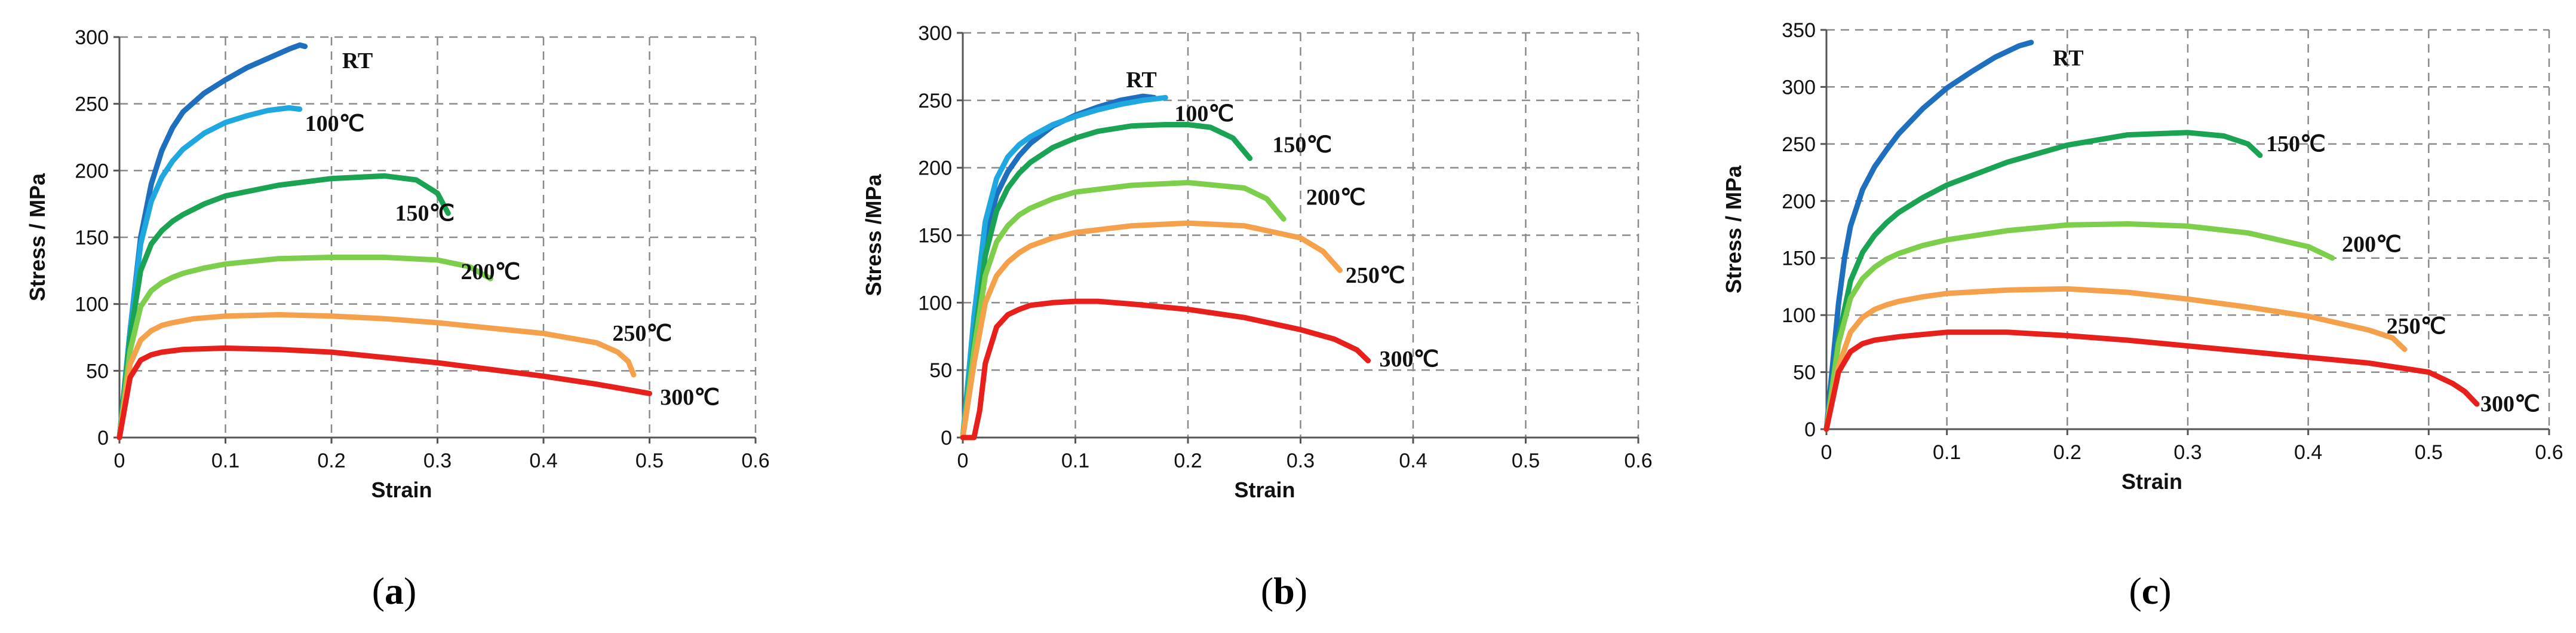 Image resolution: width=2576 pixels, height=633 pixels. Describe the element at coordinates (1928, 235) in the screenshot. I see `series-line-rt` at that location.